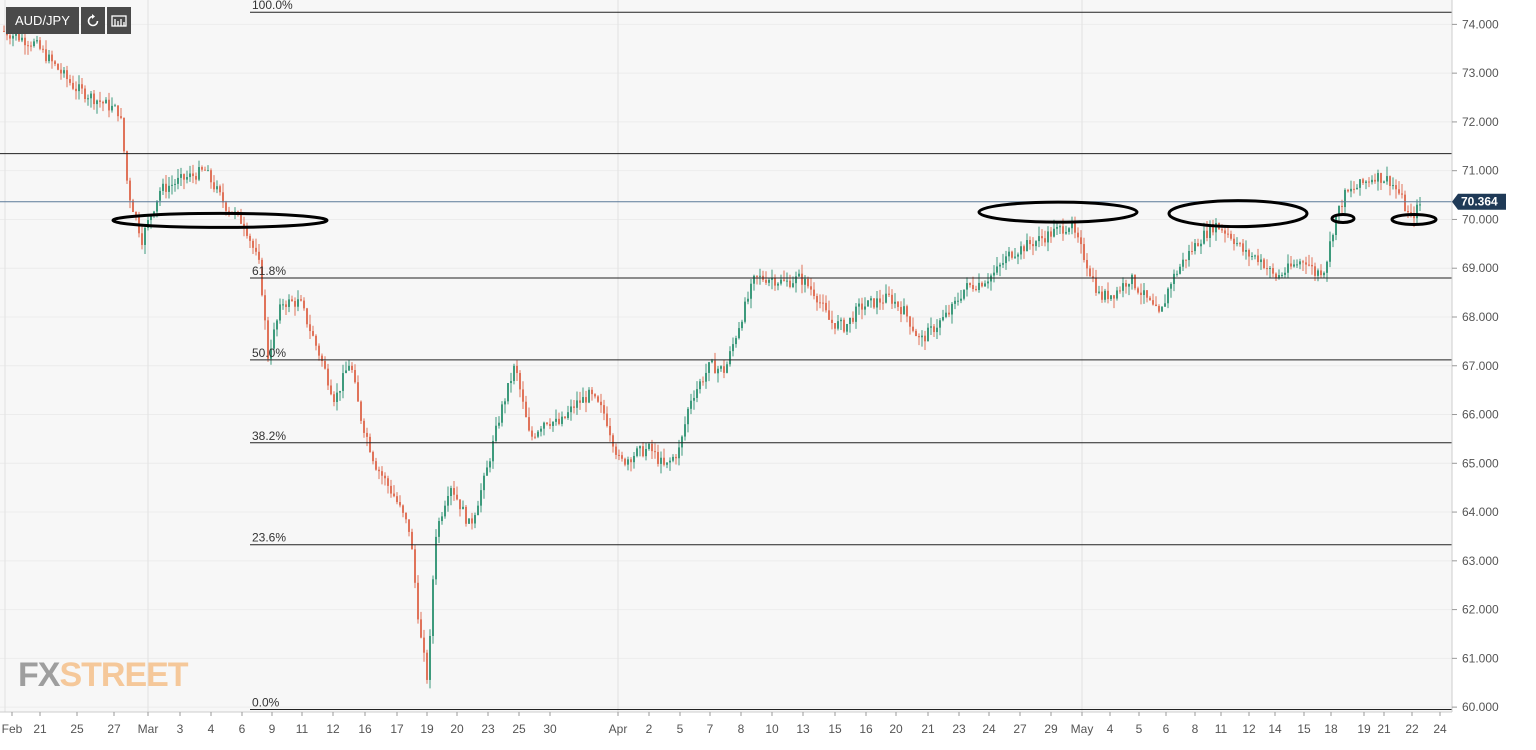 This screenshot has width=1536, height=750. I want to click on x-tick-label: 23, so click(488, 729).